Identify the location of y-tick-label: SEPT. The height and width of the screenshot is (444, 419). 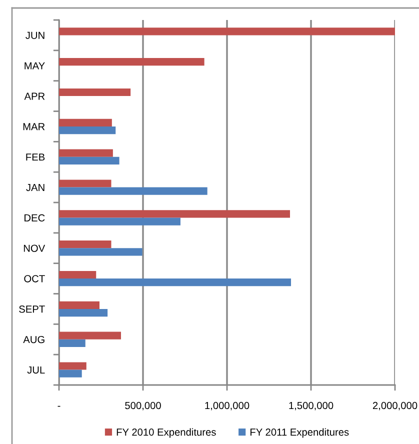
(32, 309).